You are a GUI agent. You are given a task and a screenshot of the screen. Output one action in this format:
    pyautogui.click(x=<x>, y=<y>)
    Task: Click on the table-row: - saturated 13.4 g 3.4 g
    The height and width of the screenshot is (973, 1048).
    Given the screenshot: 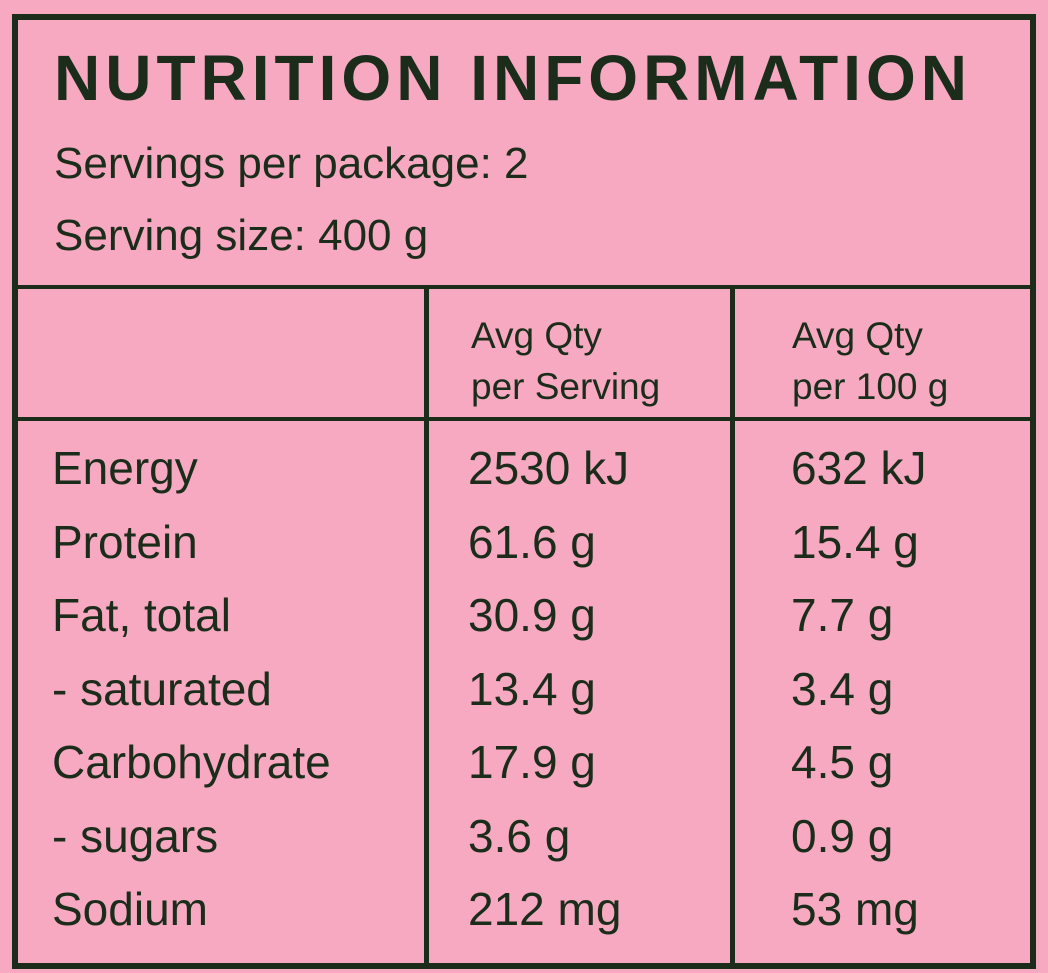 What is the action you would take?
    pyautogui.click(x=524, y=696)
    